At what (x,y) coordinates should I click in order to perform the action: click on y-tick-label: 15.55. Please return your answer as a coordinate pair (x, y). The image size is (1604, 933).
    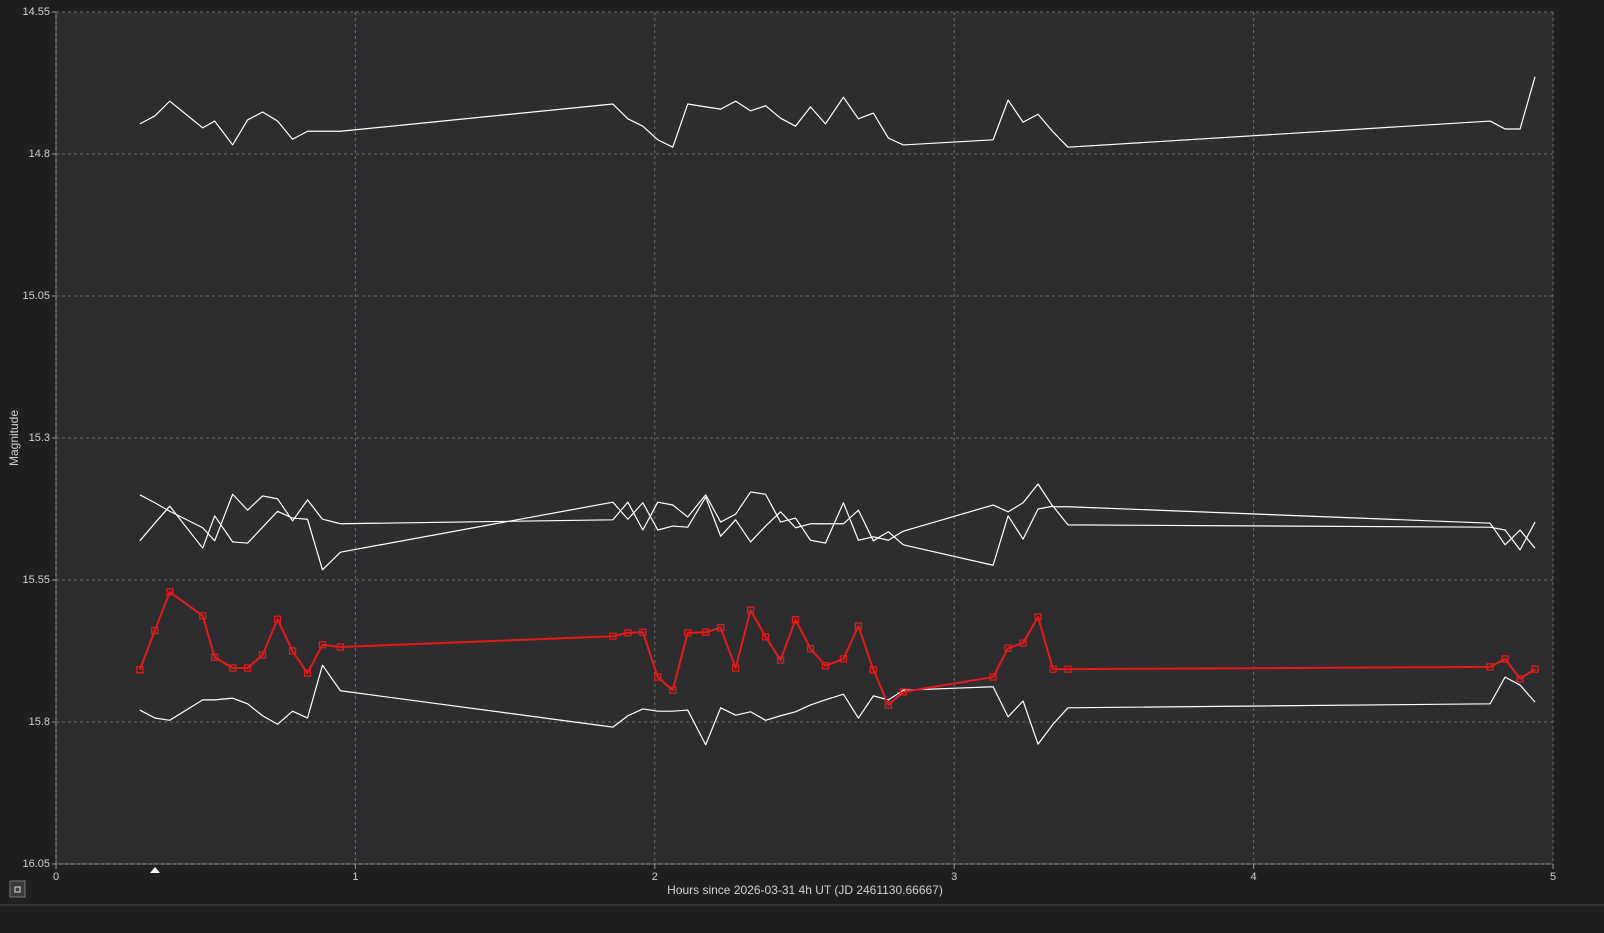
    Looking at the image, I should click on (36, 580).